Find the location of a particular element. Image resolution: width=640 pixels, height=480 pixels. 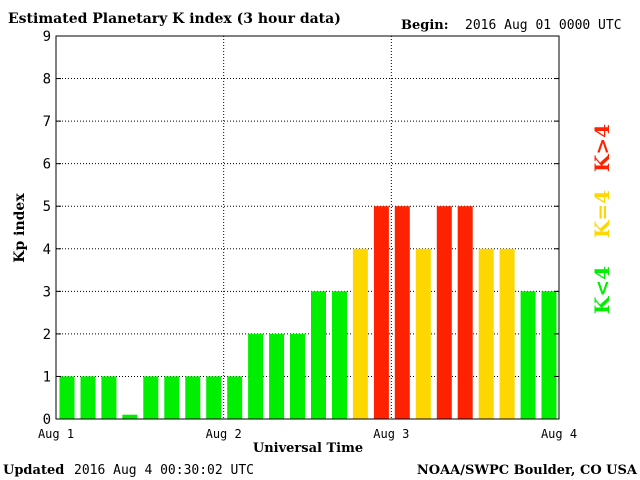

begin-label: Begin: is located at coordinates (425, 25).